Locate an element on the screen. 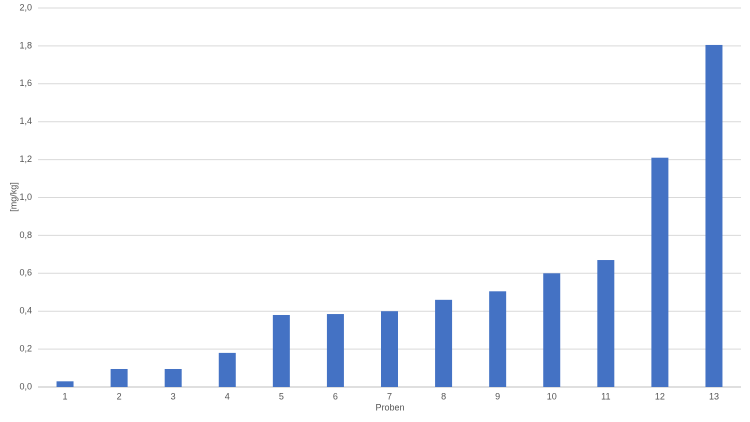  y-tick-label: 1,8 is located at coordinates (25, 45).